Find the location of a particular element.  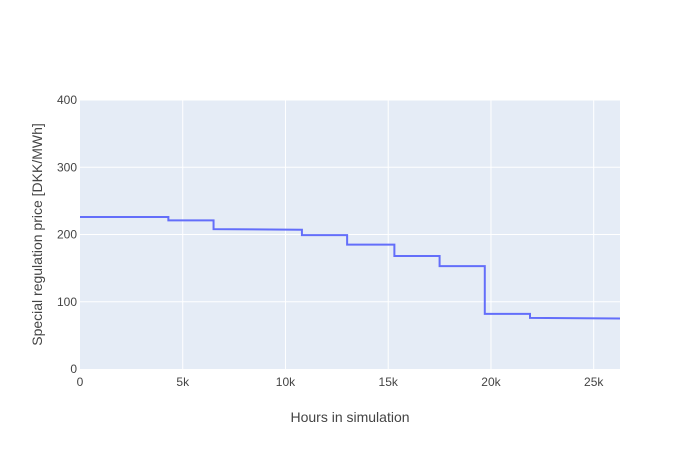

x-axis-title: Hours in simulation is located at coordinates (349, 417).